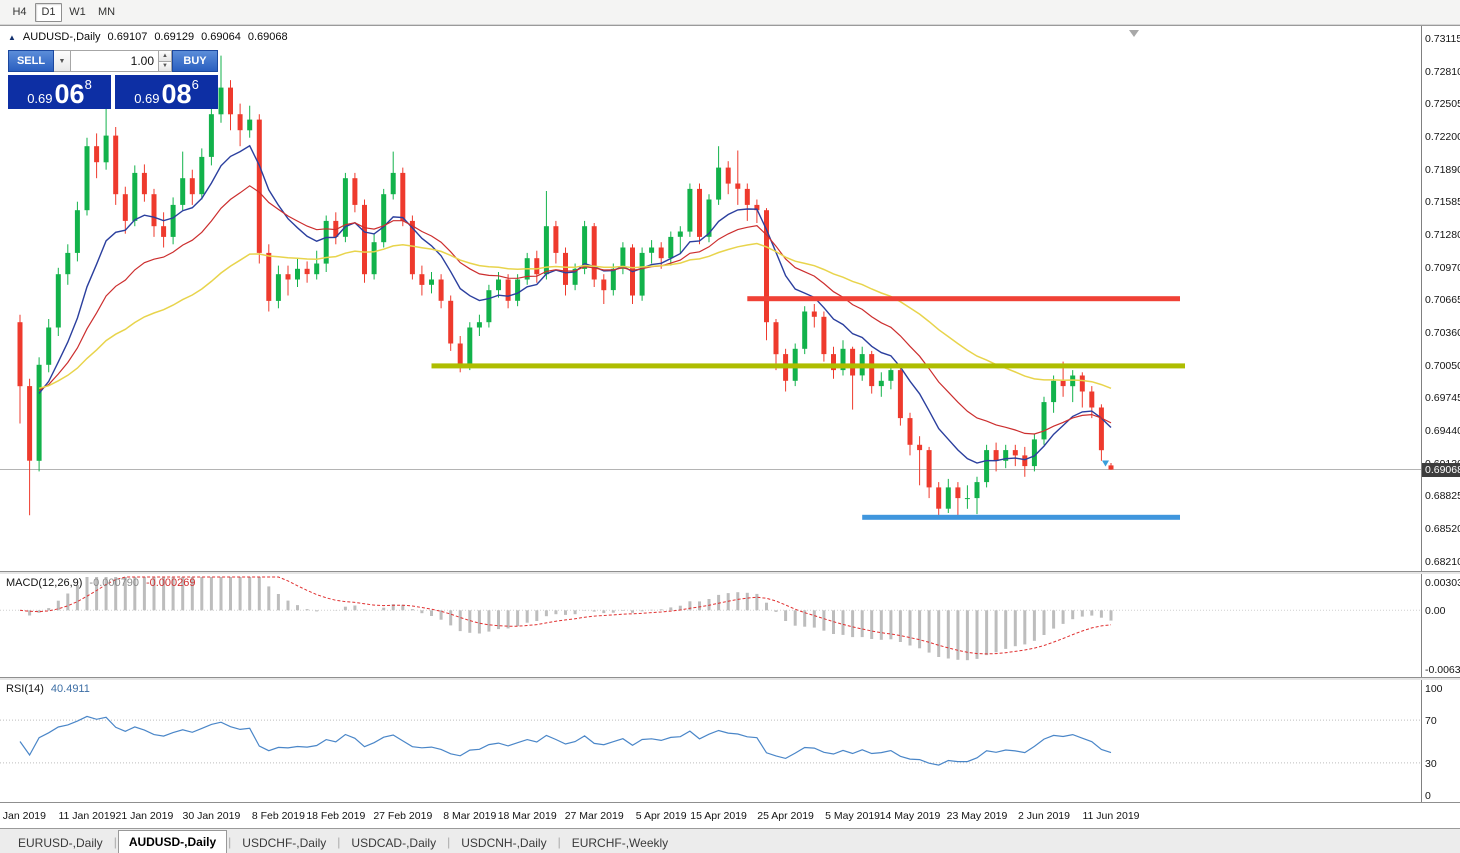  Describe the element at coordinates (40, 98) in the screenshot. I see `bid-price-major: 0.69` at that location.